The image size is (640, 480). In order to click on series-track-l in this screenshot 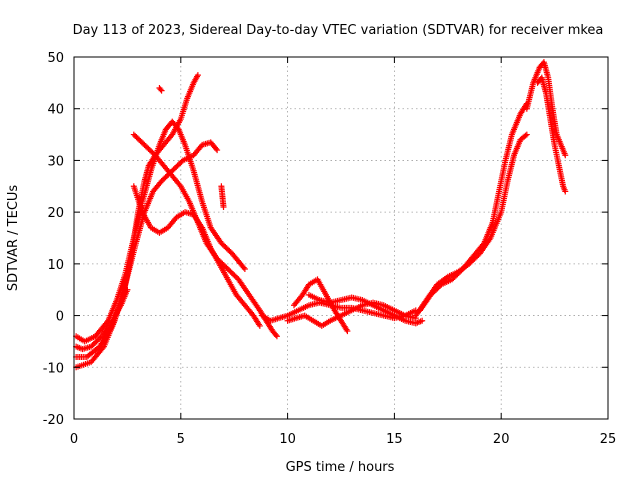, I will do `click(471, 225)`.